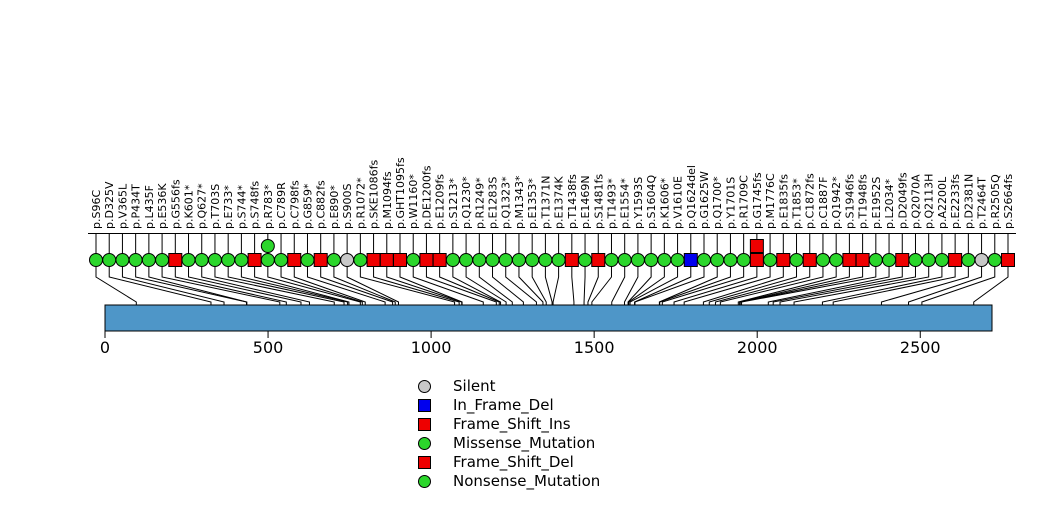 This screenshot has height=524, width=1047. Describe the element at coordinates (585, 202) in the screenshot. I see `mutation-label: p.E1469N` at that location.